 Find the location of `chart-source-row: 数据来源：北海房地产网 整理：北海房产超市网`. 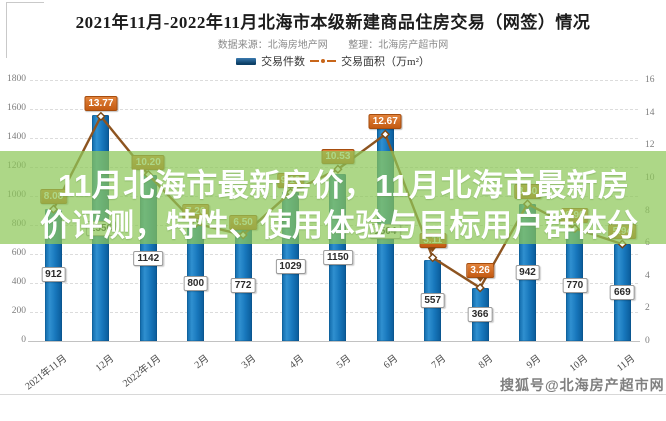

chart-source-row: 数据来源：北海房地产网 整理：北海房产超市网 is located at coordinates (333, 43).